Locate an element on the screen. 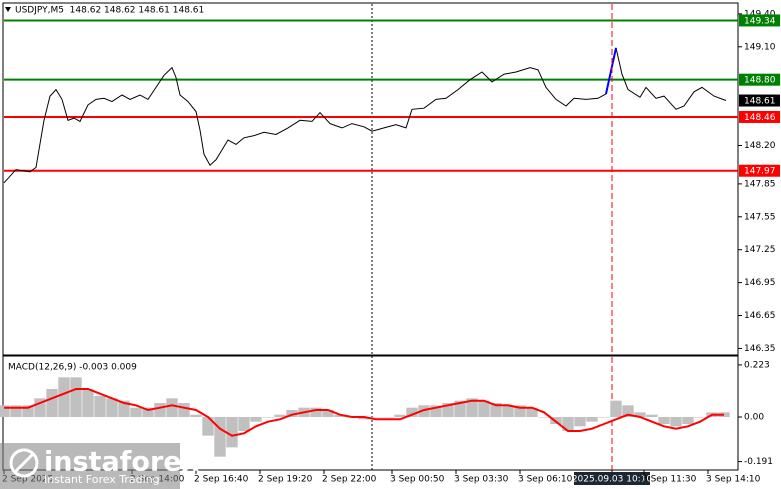 This screenshot has width=781, height=489. logo: instaforex Instant Forex Trading is located at coordinates (99, 466).